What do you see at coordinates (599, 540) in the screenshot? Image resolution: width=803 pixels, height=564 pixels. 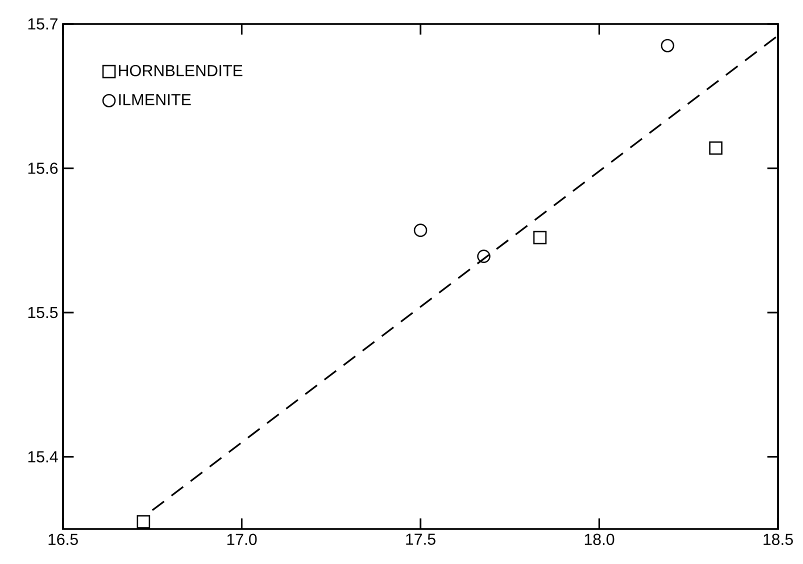 I see `x-tick-label: 18.0` at bounding box center [599, 540].